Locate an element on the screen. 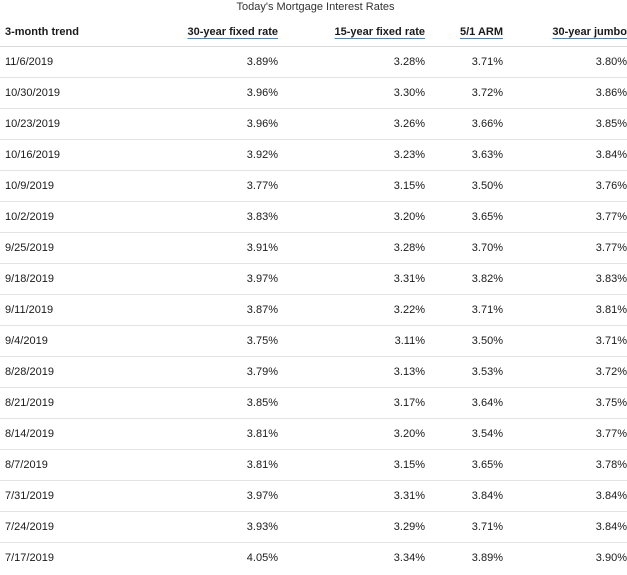 Image resolution: width=627 pixels, height=575 pixels. table-row: 8/21/2019 3.85% 3.17% 3.64% 3.75% is located at coordinates (313, 403).